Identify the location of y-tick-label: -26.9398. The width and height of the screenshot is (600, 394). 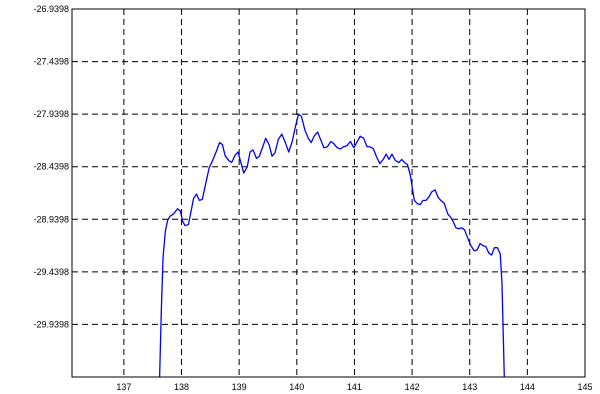
(51, 9).